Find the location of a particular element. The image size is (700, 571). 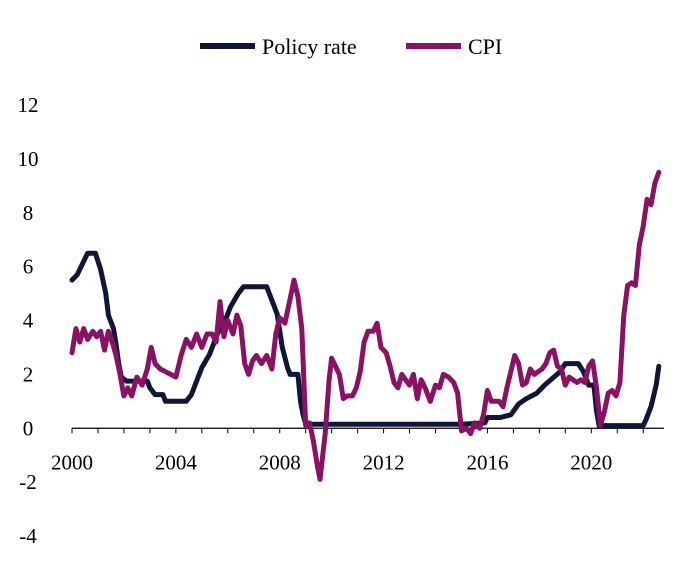

y-tick-label-10: 10 is located at coordinates (28, 159).